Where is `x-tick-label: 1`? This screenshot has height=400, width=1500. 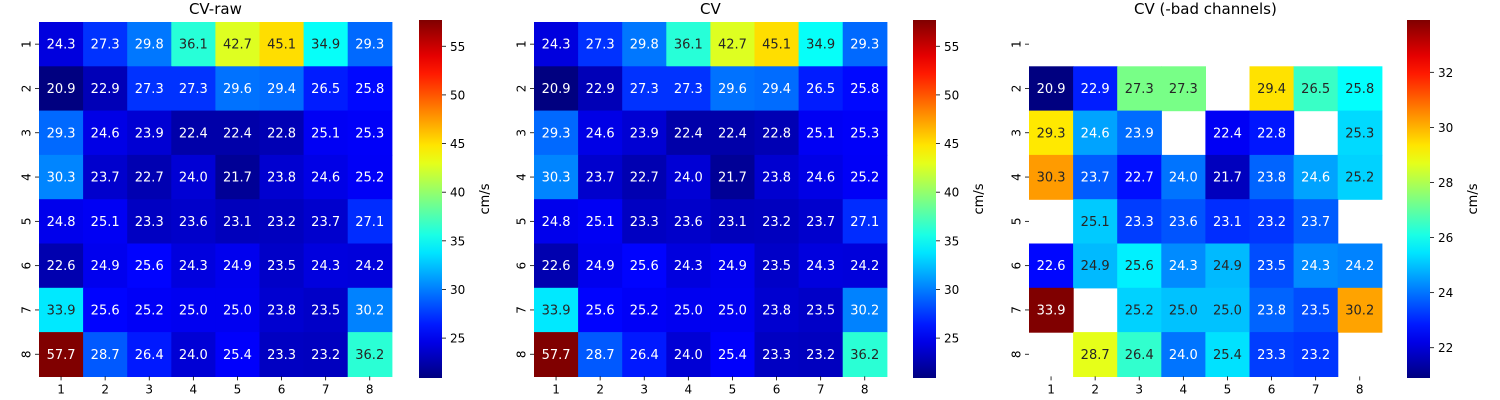
x-tick-label: 1 is located at coordinates (1051, 389).